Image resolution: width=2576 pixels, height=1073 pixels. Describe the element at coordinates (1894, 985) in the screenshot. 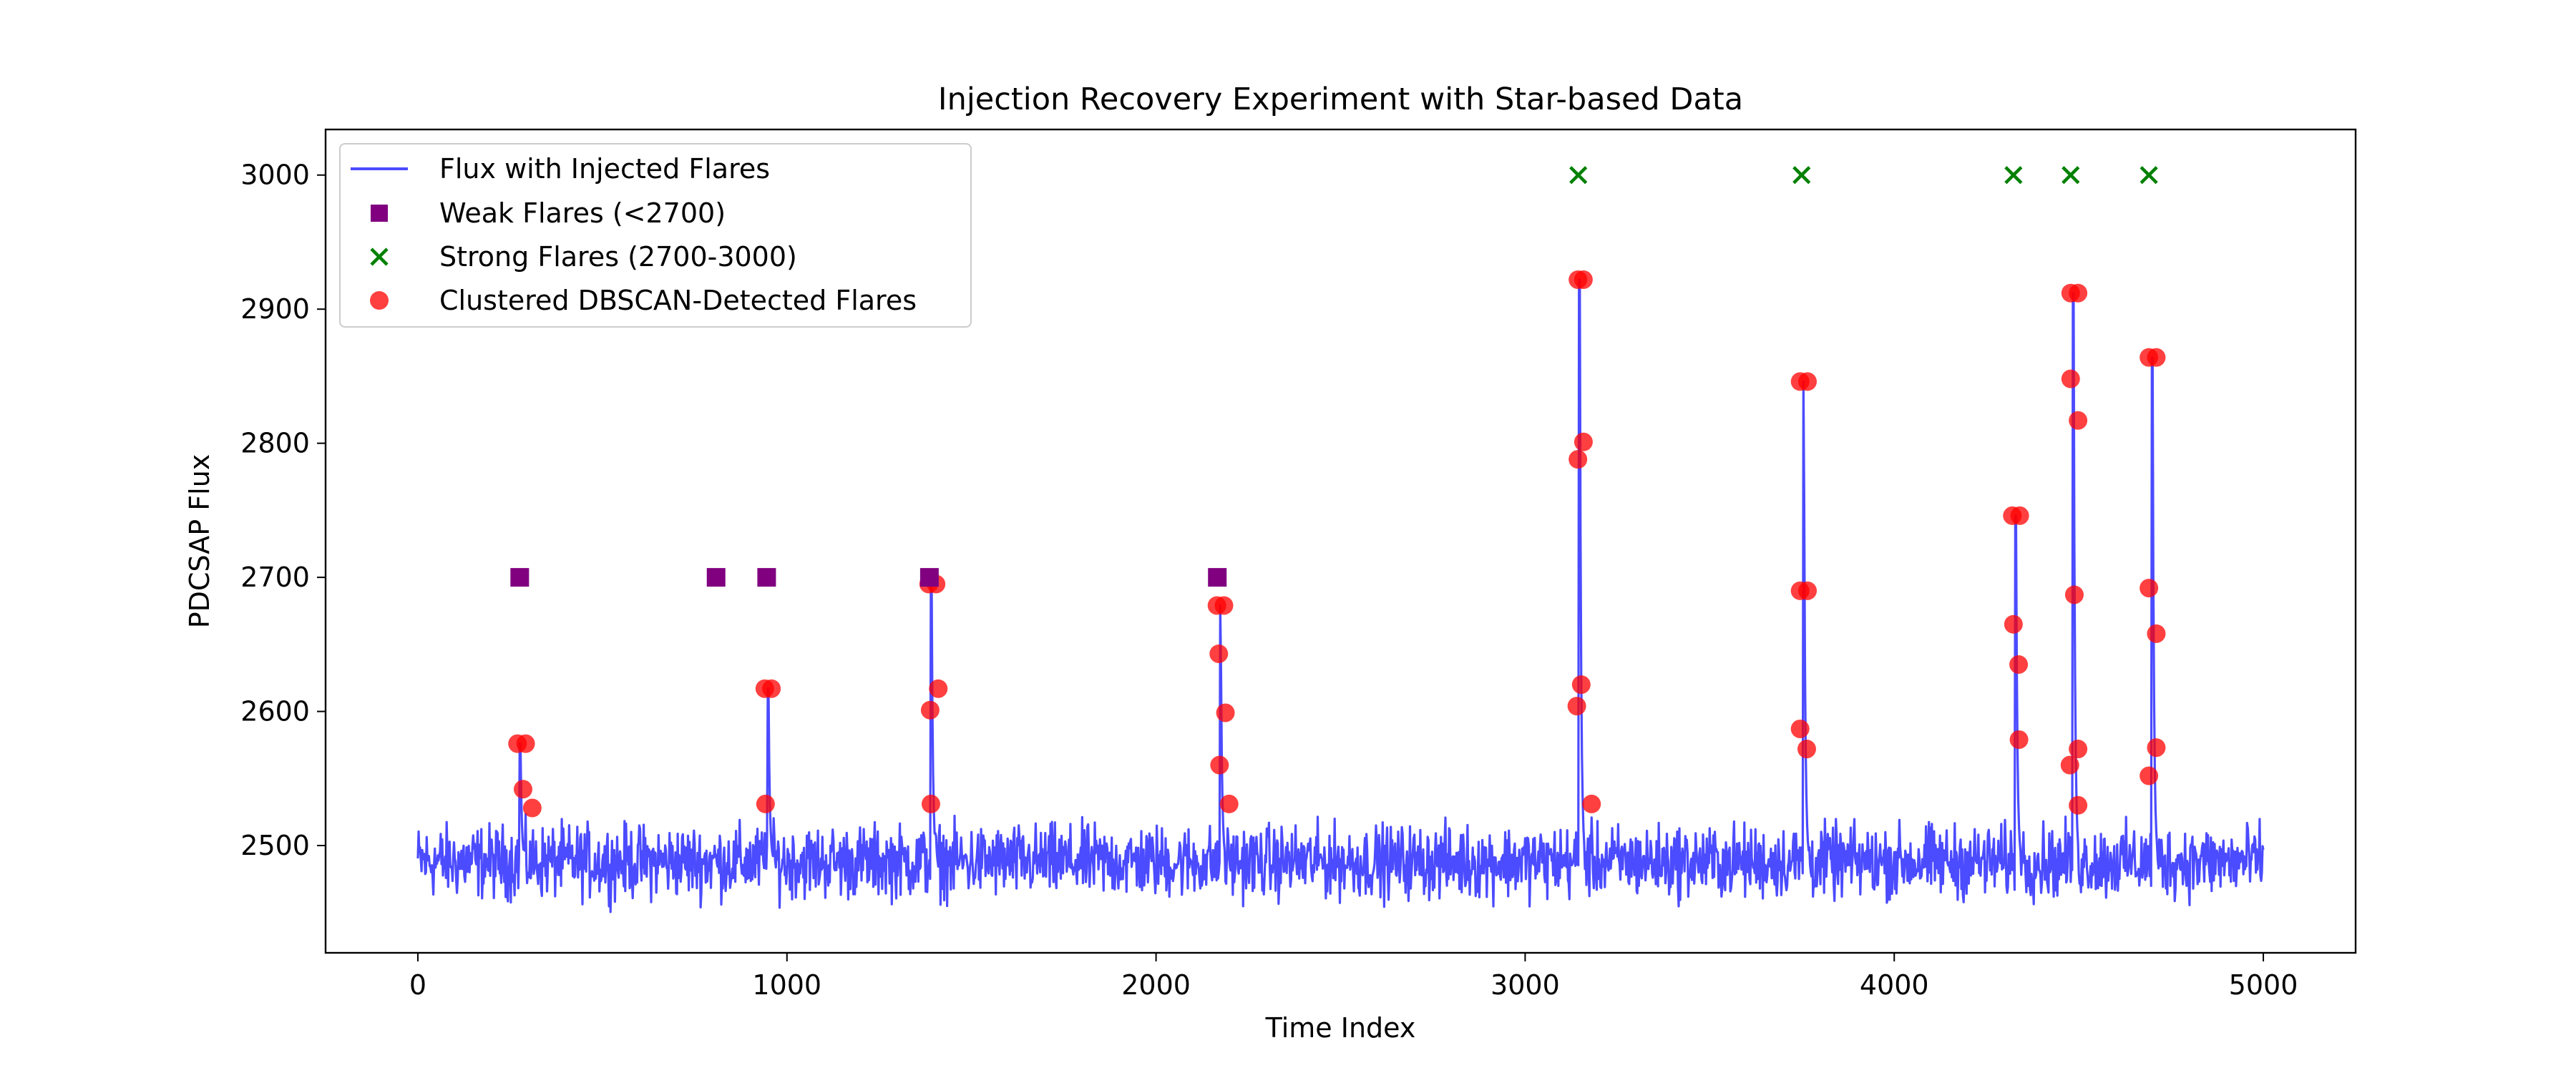

I see `x-tick-label: 4000` at that location.